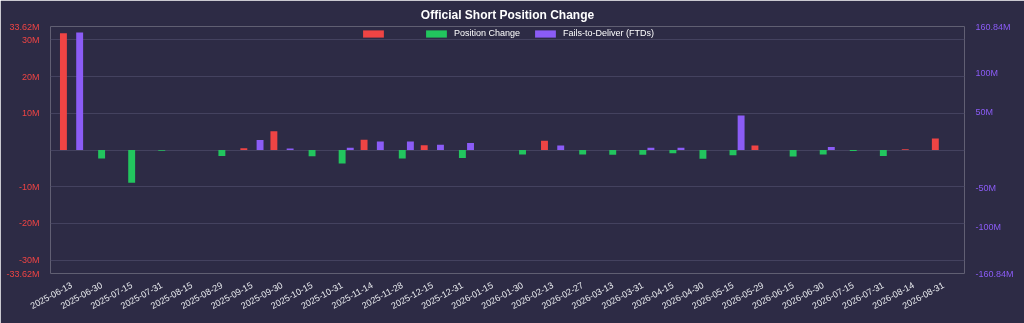 Image resolution: width=1024 pixels, height=323 pixels. Describe the element at coordinates (993, 26) in the screenshot. I see `y2-tick-label: 160.84M` at that location.